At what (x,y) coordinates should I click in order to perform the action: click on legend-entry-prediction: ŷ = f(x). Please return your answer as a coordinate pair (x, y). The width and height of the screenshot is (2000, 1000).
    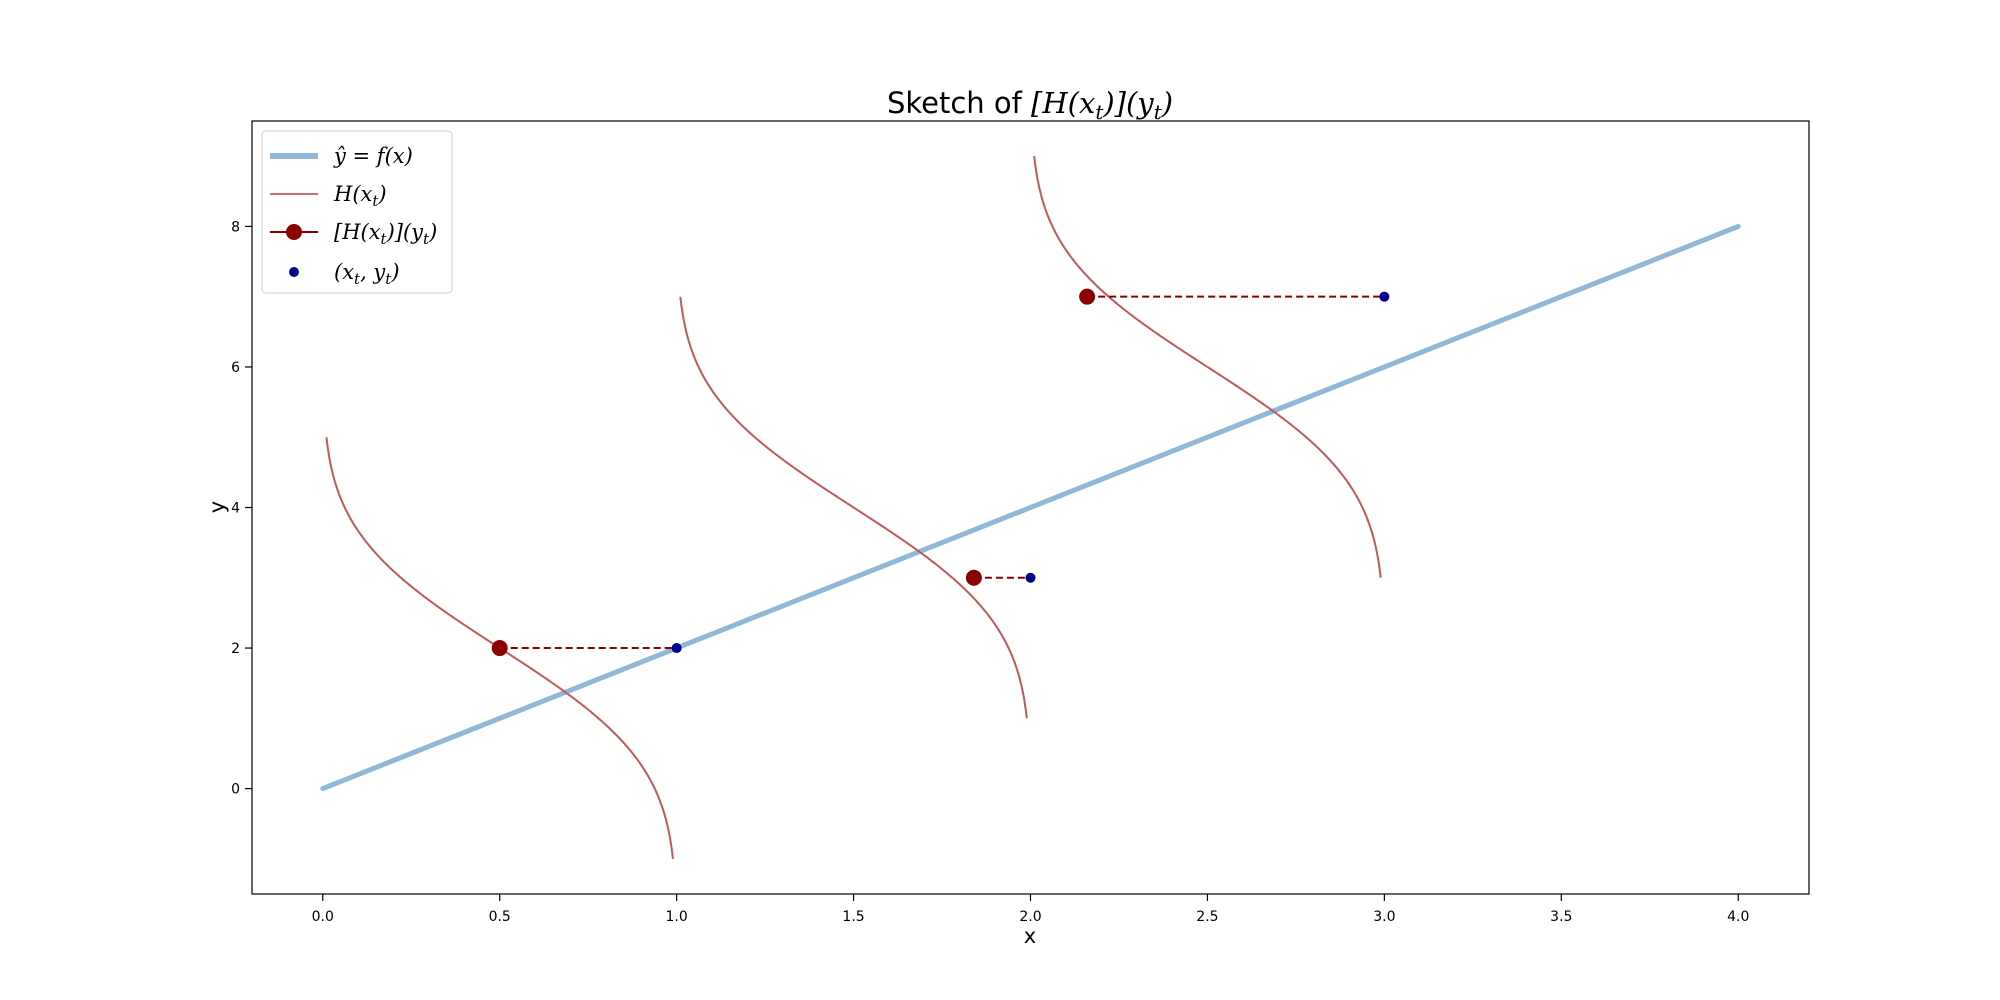
    Looking at the image, I should click on (341, 156).